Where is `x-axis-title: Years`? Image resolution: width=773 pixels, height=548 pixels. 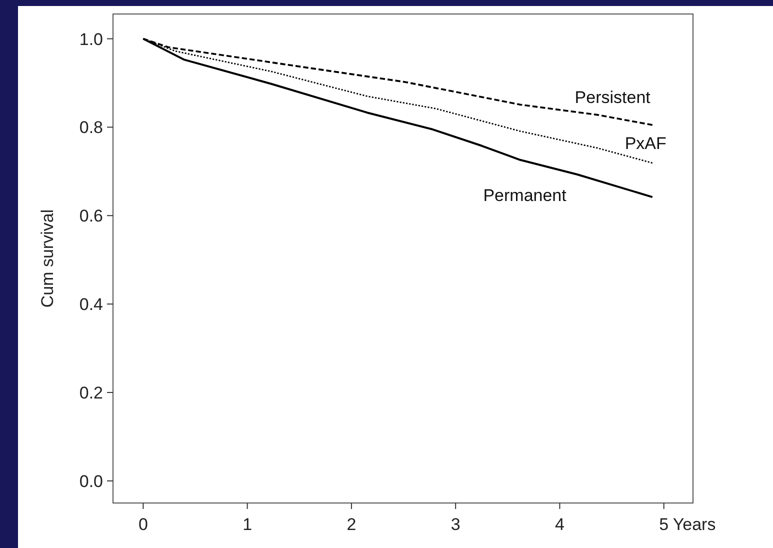 x-axis-title: Years is located at coordinates (694, 524).